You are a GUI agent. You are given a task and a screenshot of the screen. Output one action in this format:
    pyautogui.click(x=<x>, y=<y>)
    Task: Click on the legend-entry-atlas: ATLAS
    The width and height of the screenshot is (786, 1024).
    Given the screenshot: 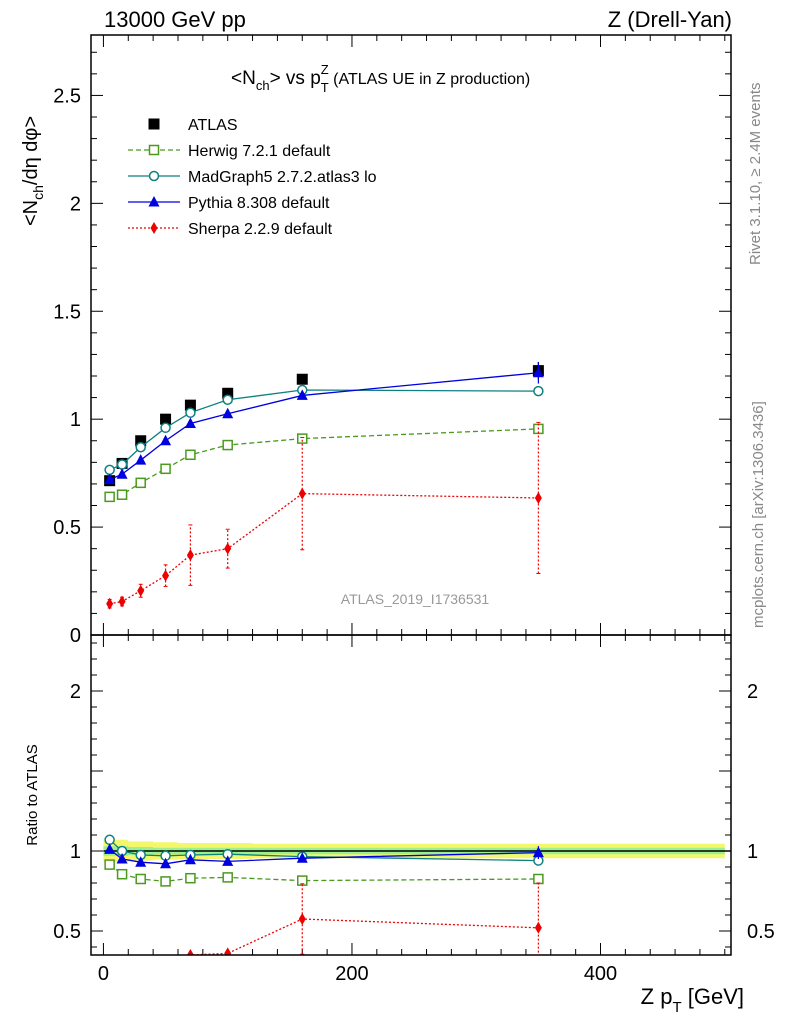 What is the action you would take?
    pyautogui.click(x=193, y=125)
    